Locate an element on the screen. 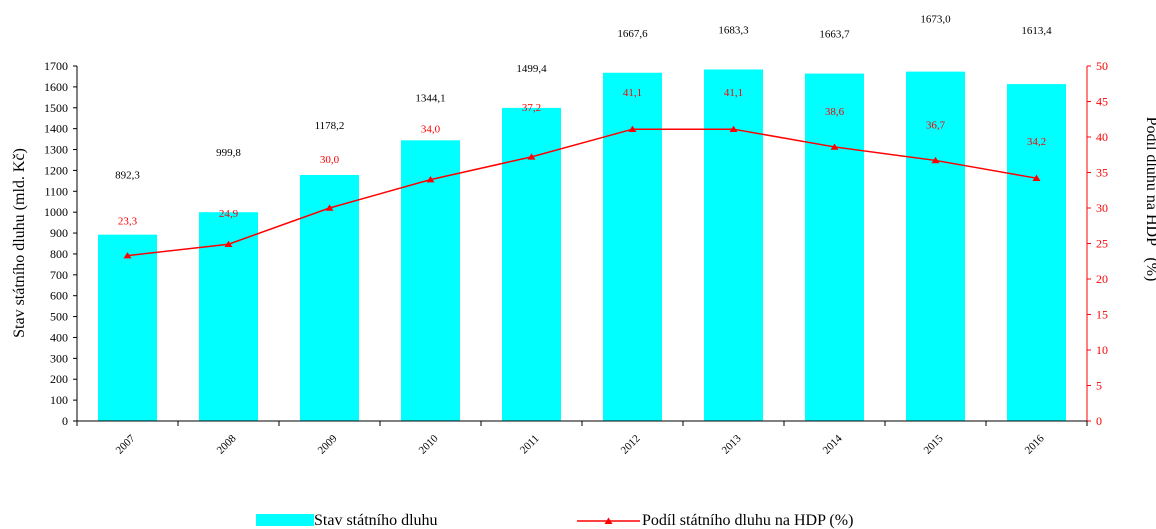 The image size is (1156, 529). bar-value-label: 1178,2 is located at coordinates (330, 126).